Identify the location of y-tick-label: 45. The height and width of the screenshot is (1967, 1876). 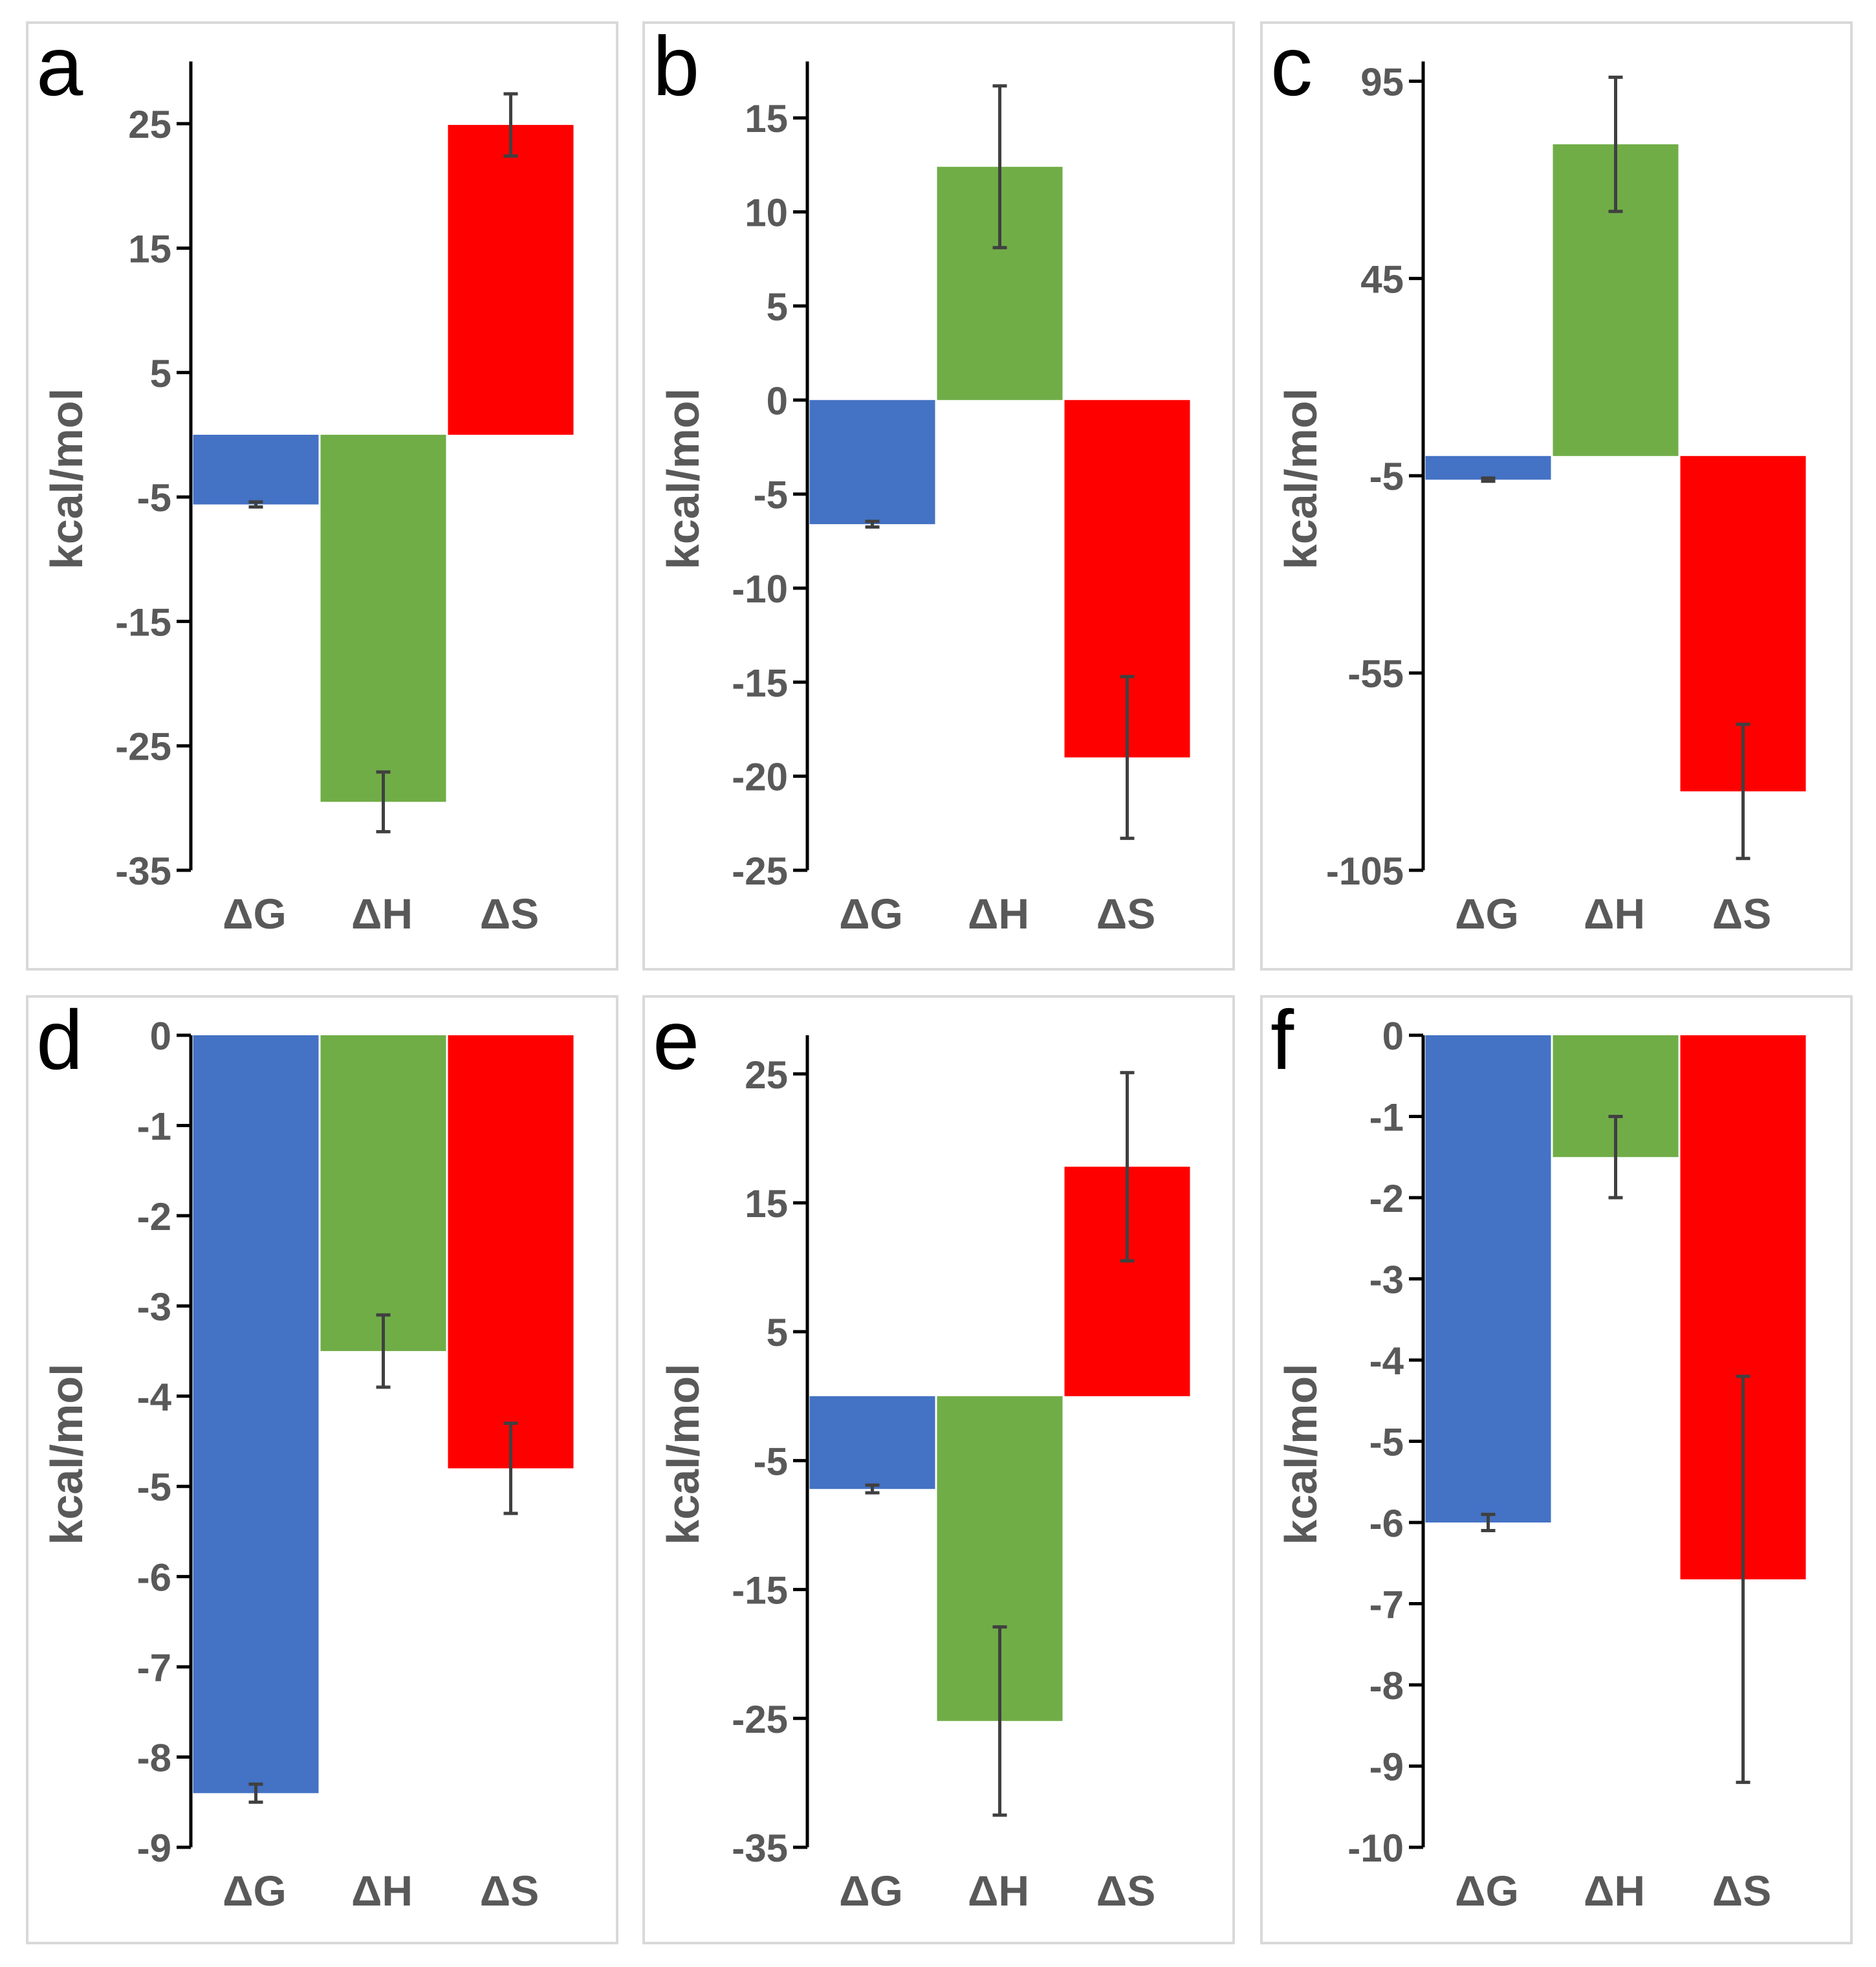
(1382, 279).